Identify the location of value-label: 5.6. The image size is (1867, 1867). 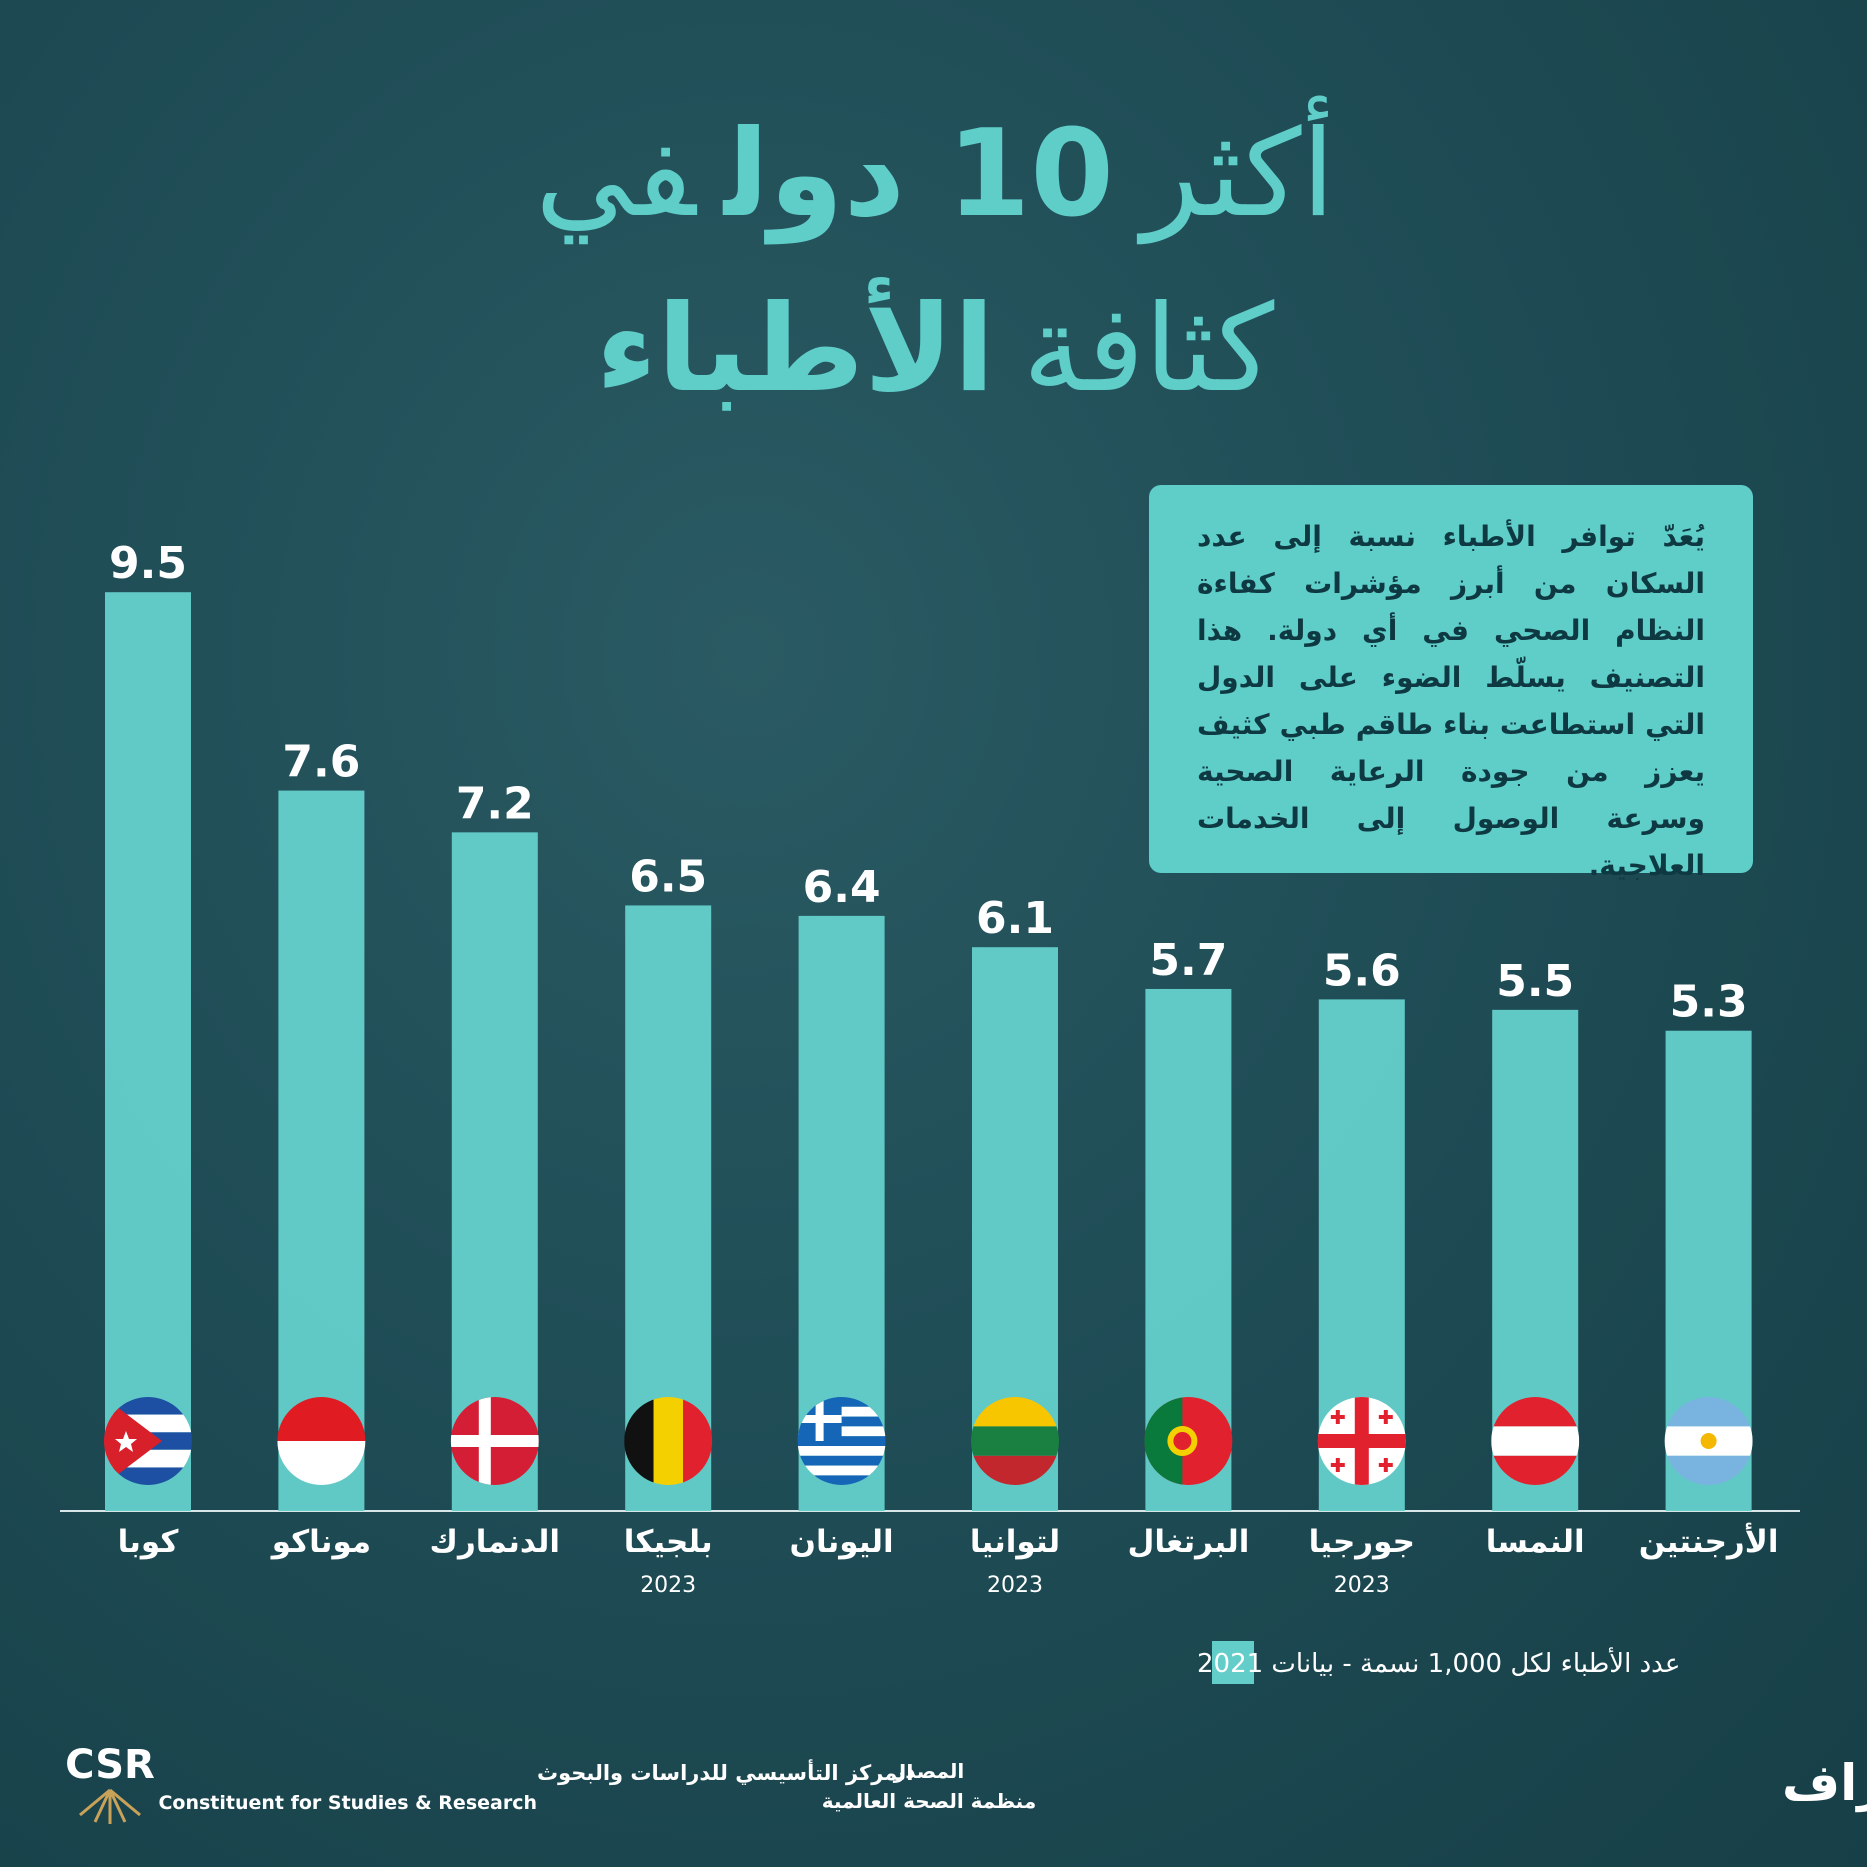
(1362, 970).